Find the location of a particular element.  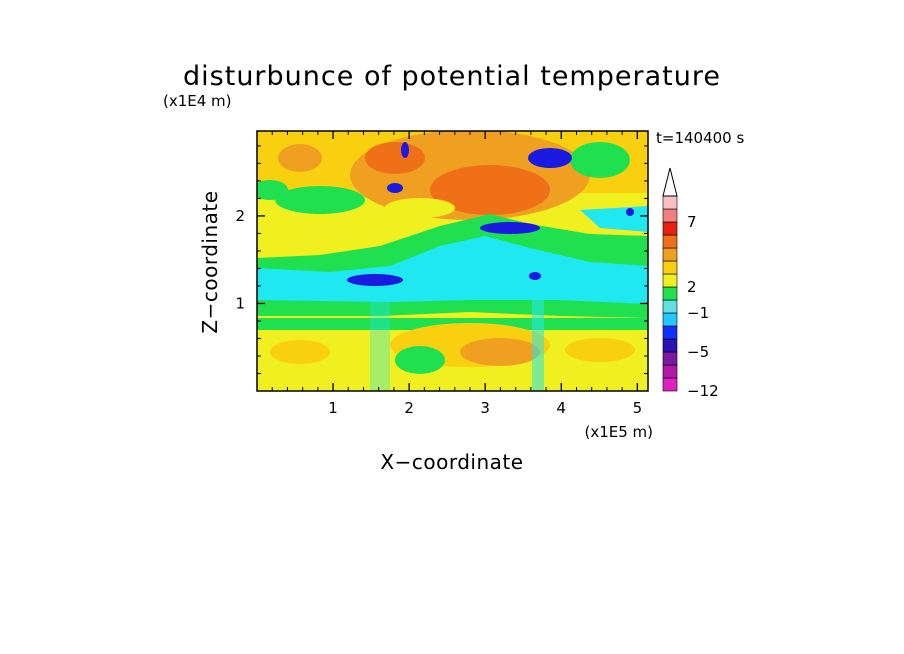

chart-title: disturbunce of potential temperature is located at coordinates (452, 76).